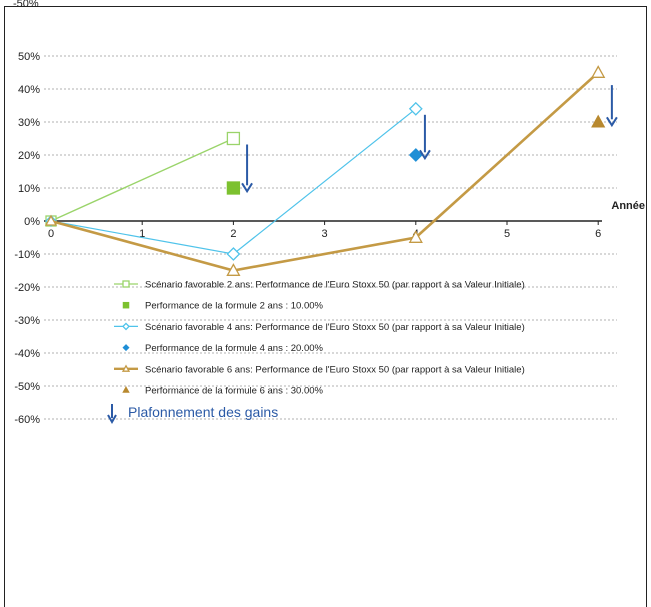 This screenshot has height=607, width=651. Describe the element at coordinates (27, 420) in the screenshot. I see `y-tick-label: -60%` at that location.